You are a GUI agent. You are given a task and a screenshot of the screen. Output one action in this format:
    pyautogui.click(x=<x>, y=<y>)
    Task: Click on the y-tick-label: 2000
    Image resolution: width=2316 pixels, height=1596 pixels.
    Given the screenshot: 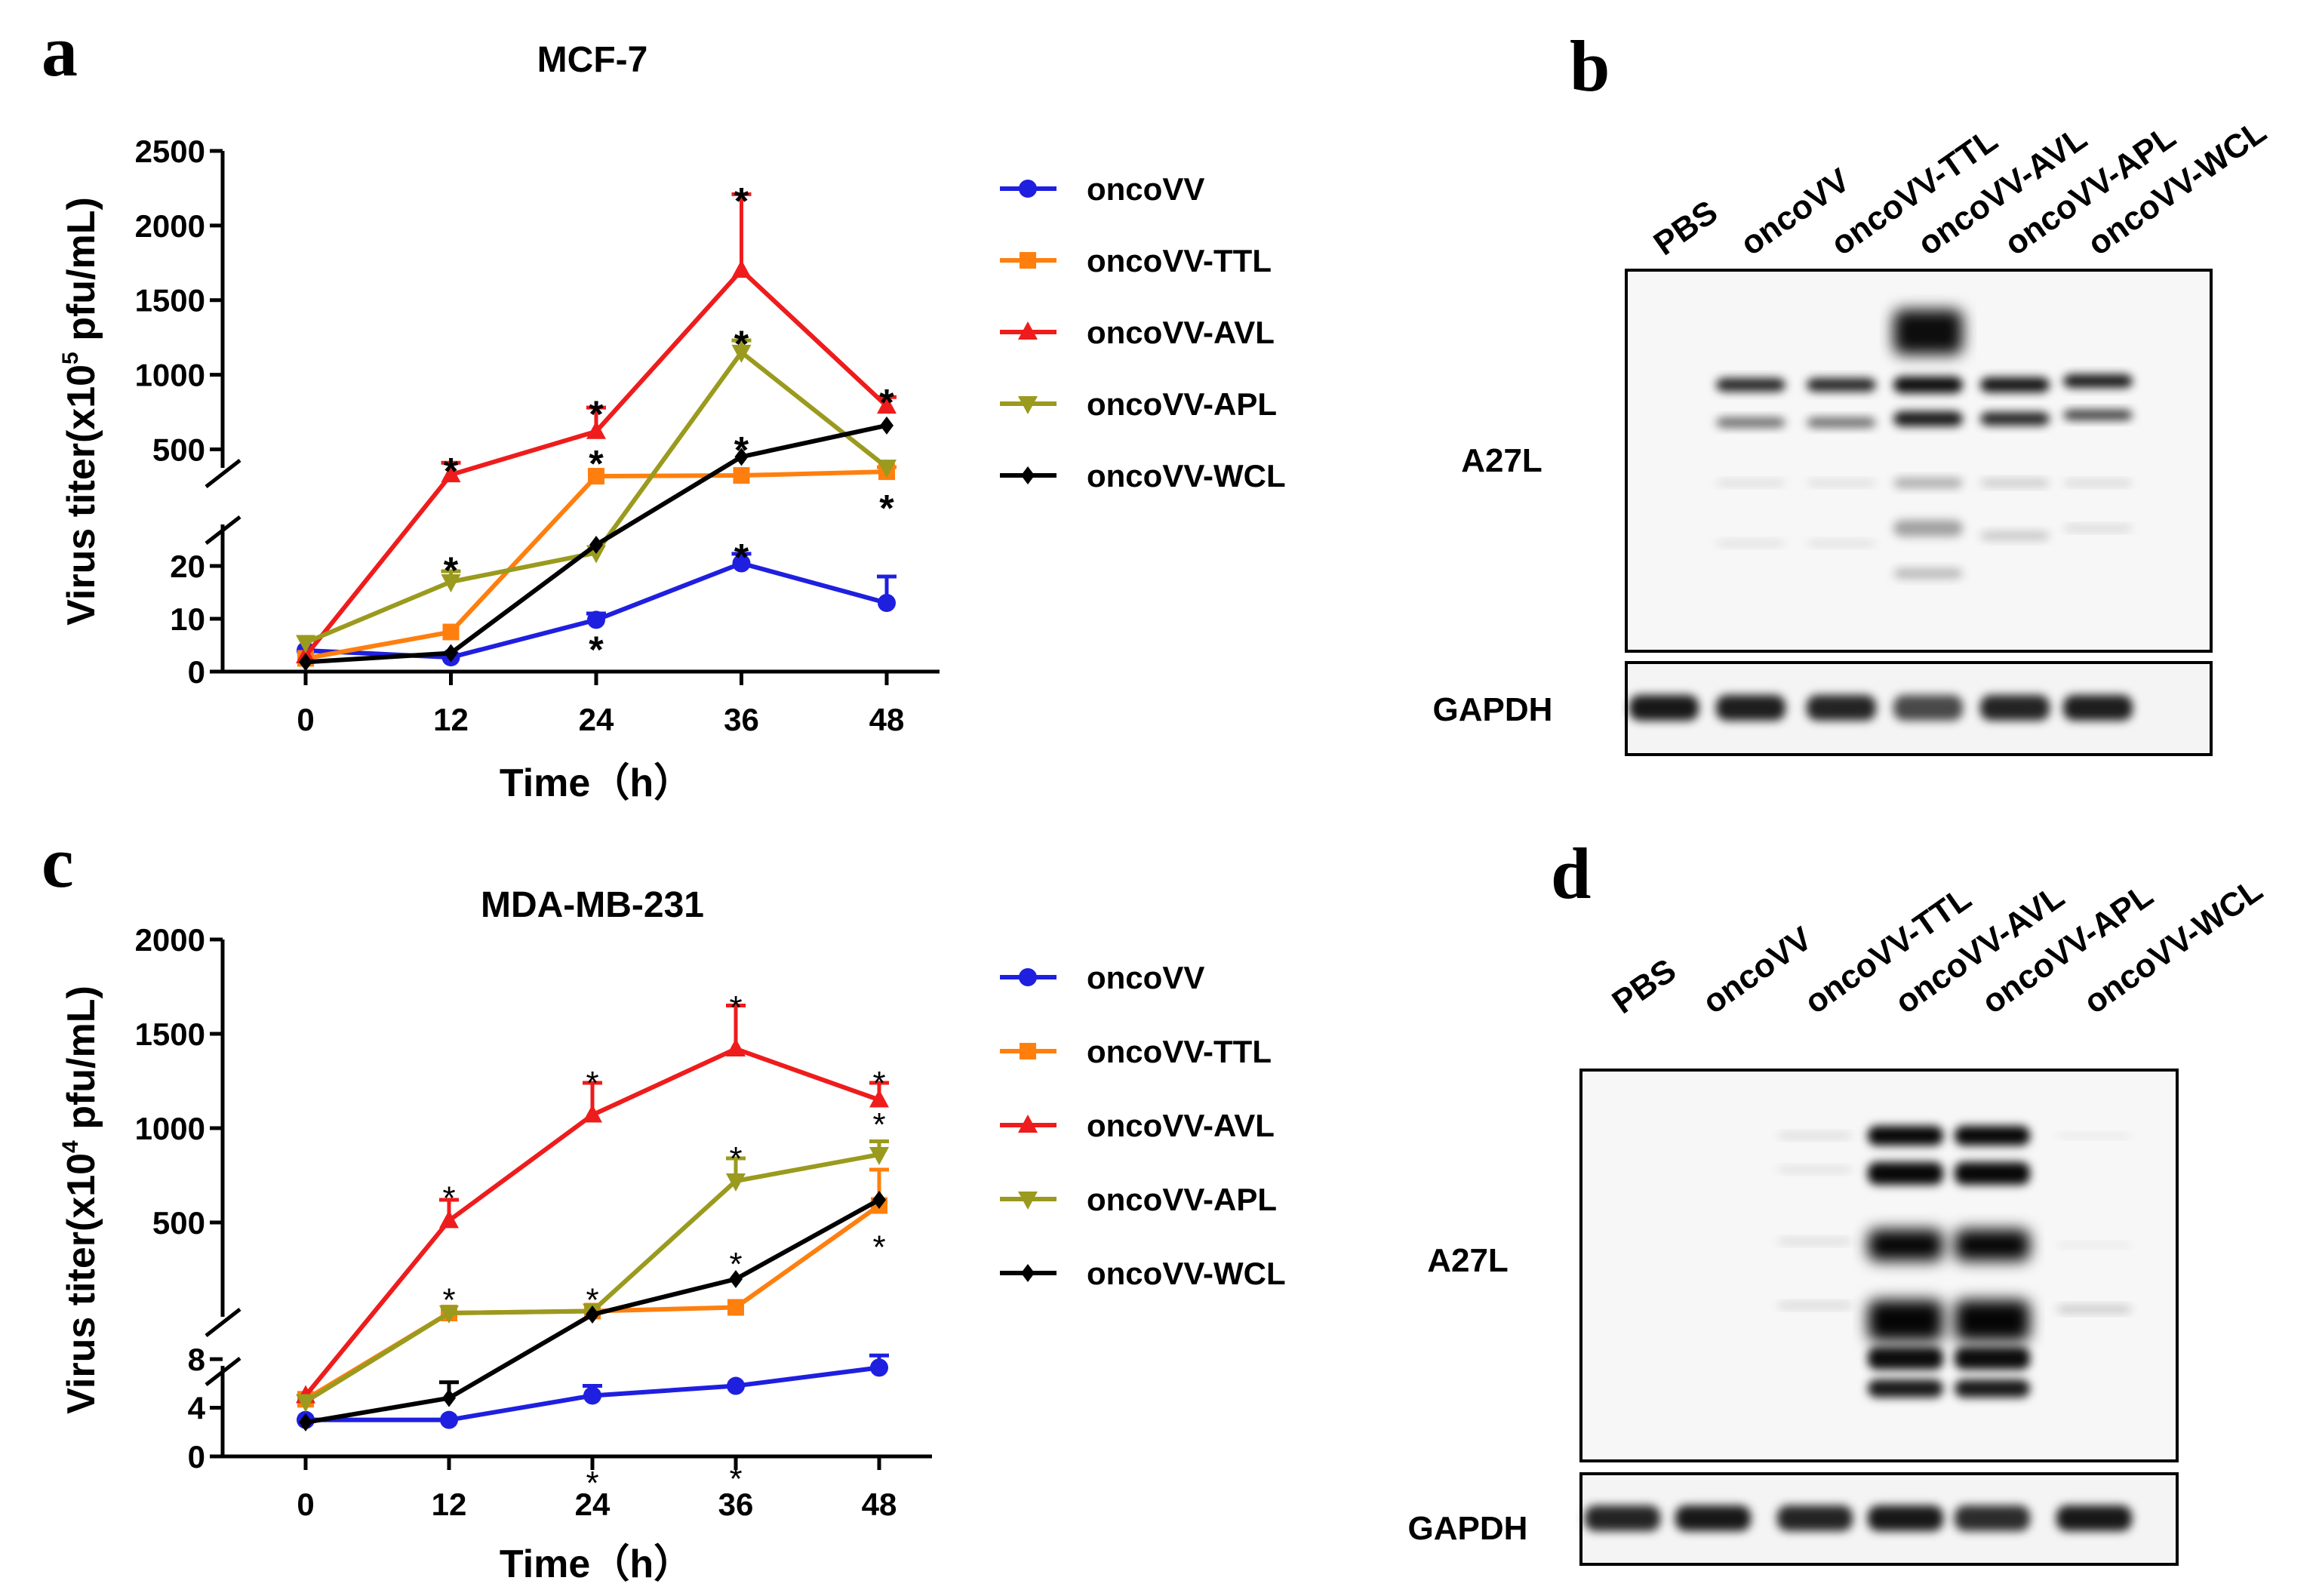 What is the action you would take?
    pyautogui.click(x=170, y=940)
    